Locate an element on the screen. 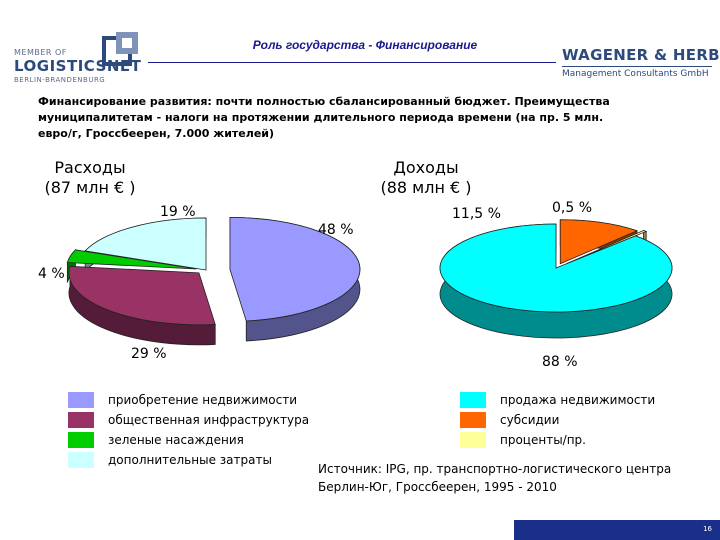 This screenshot has height=540, width=720. legend-item: приобретение недвижимости is located at coordinates (188, 400).